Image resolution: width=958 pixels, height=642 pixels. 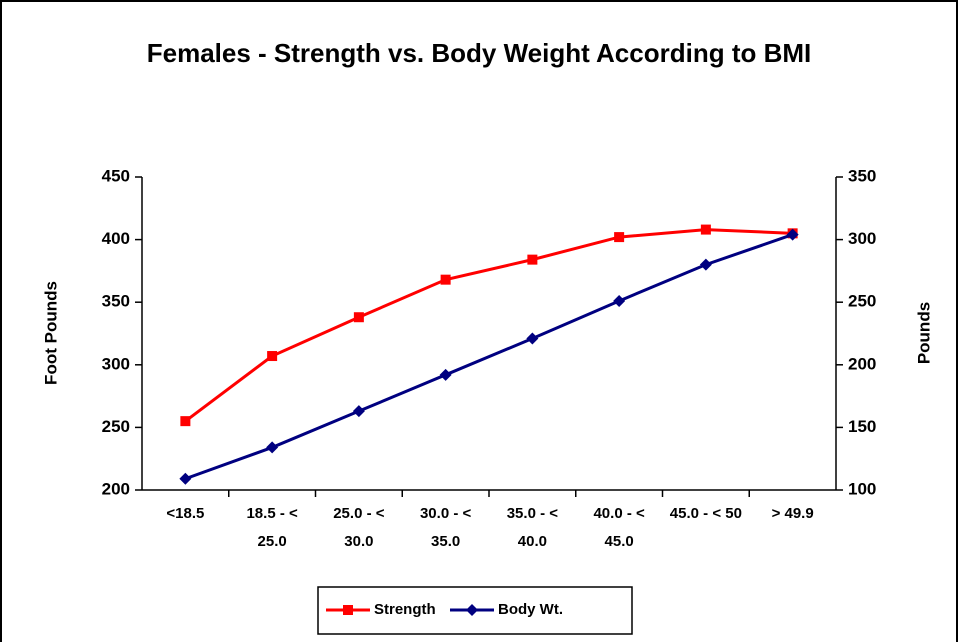 What do you see at coordinates (359, 527) in the screenshot?
I see `x-tick-label: 25.0 - < 30.0` at bounding box center [359, 527].